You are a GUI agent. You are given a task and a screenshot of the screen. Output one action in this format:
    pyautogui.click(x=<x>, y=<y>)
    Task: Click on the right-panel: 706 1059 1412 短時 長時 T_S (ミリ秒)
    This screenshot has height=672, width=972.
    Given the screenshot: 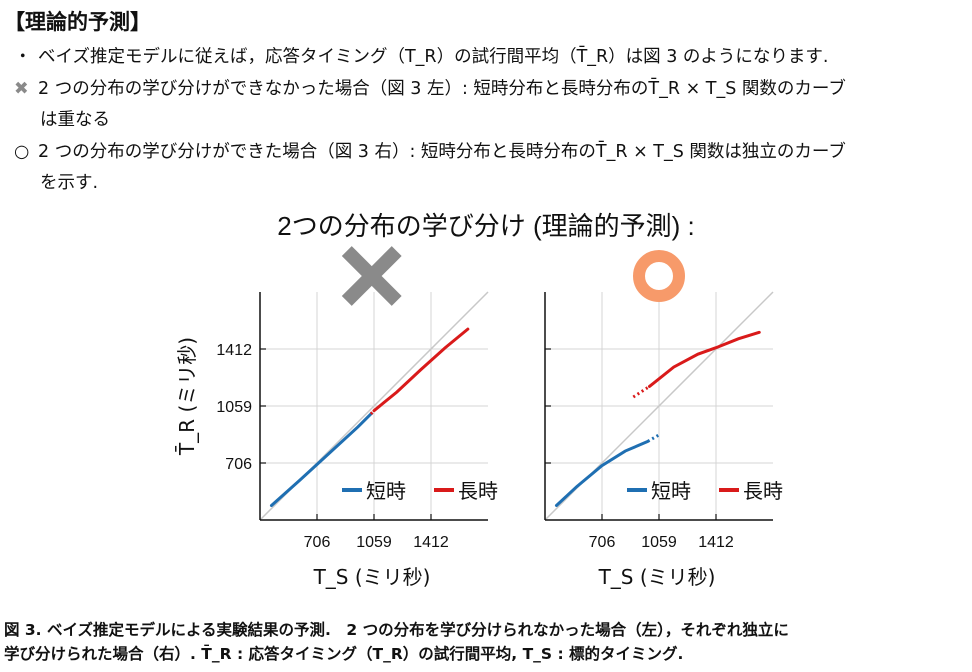 What is the action you would take?
    pyautogui.click(x=663, y=419)
    